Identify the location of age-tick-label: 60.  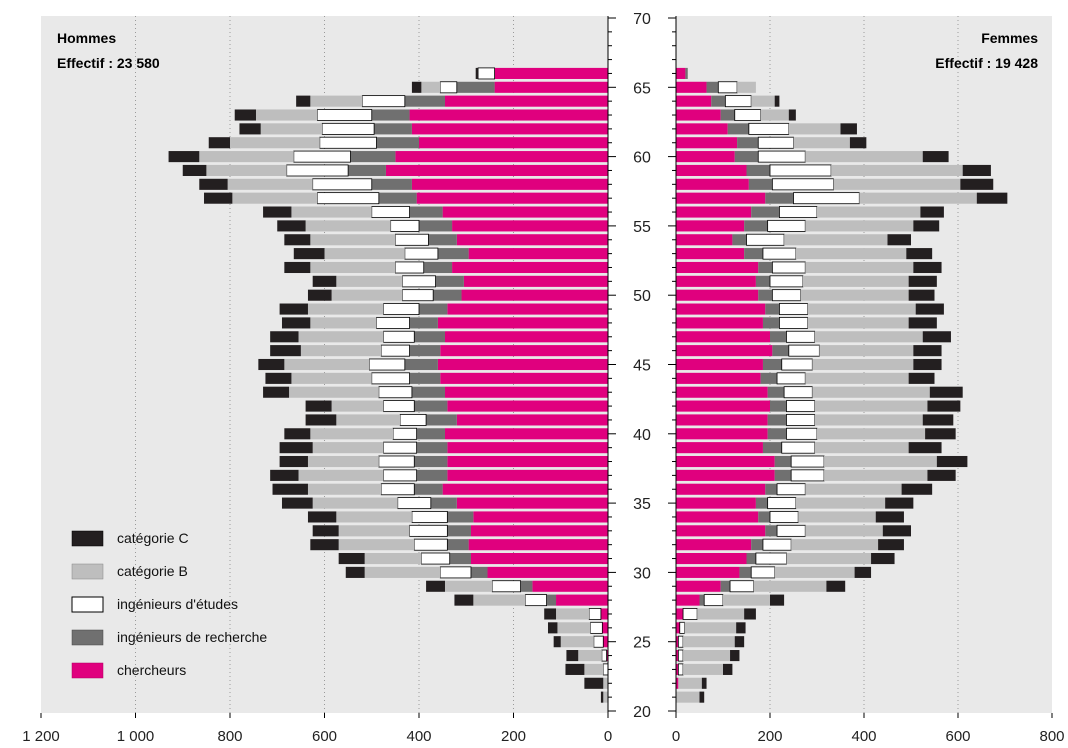
(642, 158).